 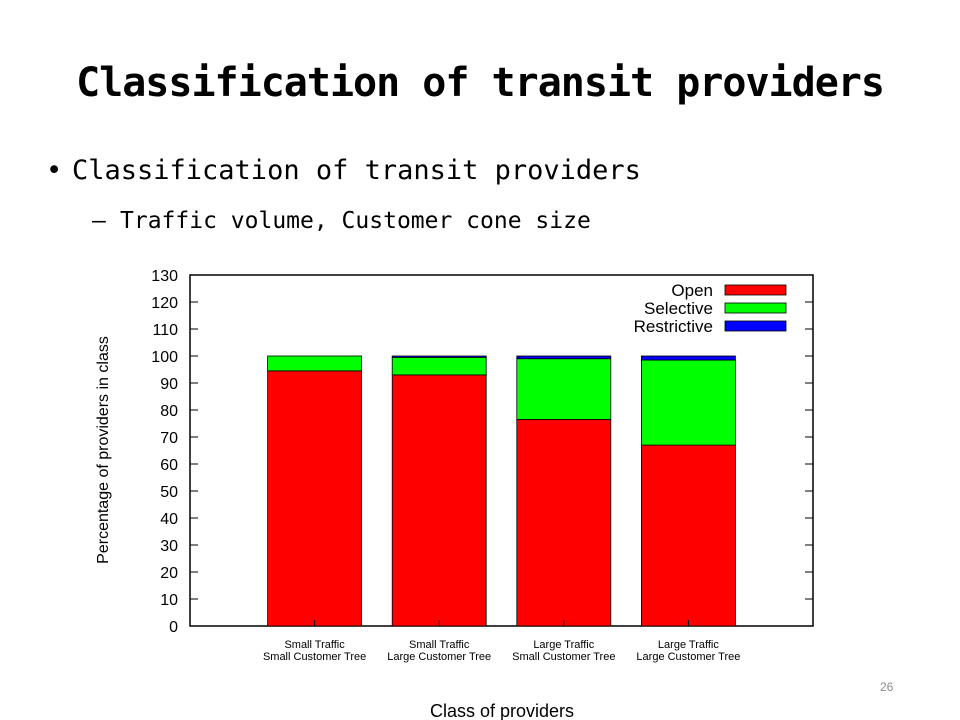 What do you see at coordinates (356, 170) in the screenshot?
I see `bullet-text: Classification of transit providers` at bounding box center [356, 170].